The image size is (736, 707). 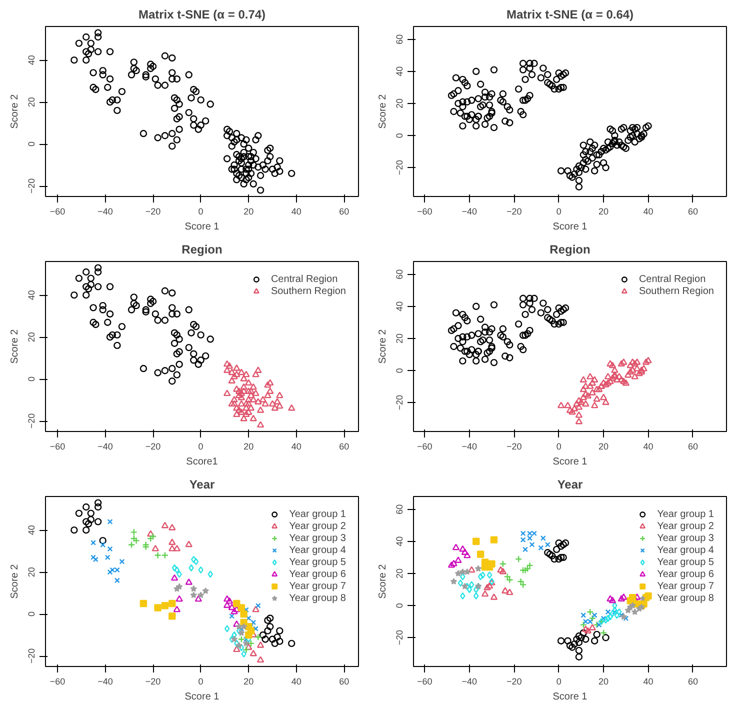 I want to click on chart-title: Matrix t-SNE (α = 0.74), so click(x=202, y=15).